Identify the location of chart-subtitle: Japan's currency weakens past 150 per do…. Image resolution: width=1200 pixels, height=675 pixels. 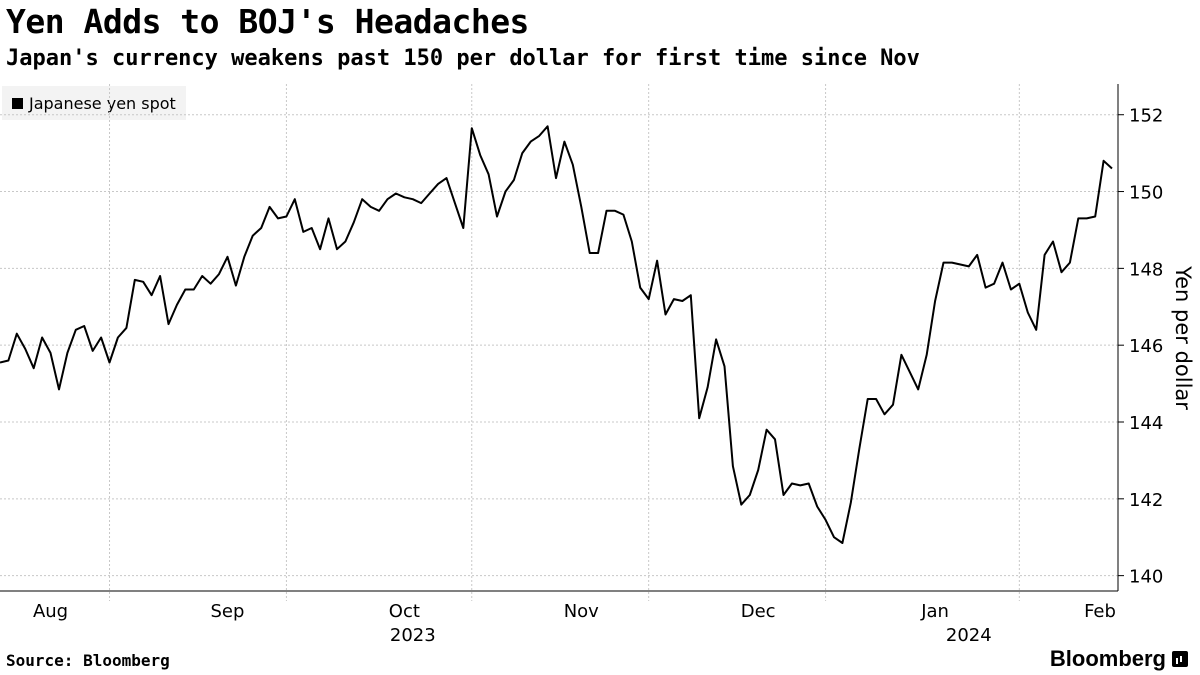
(463, 58).